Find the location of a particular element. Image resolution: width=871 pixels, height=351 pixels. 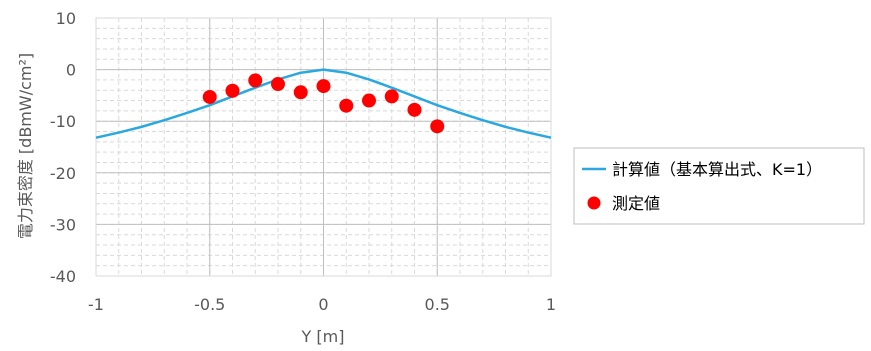

legend-label-measured: 測定値 is located at coordinates (636, 203).